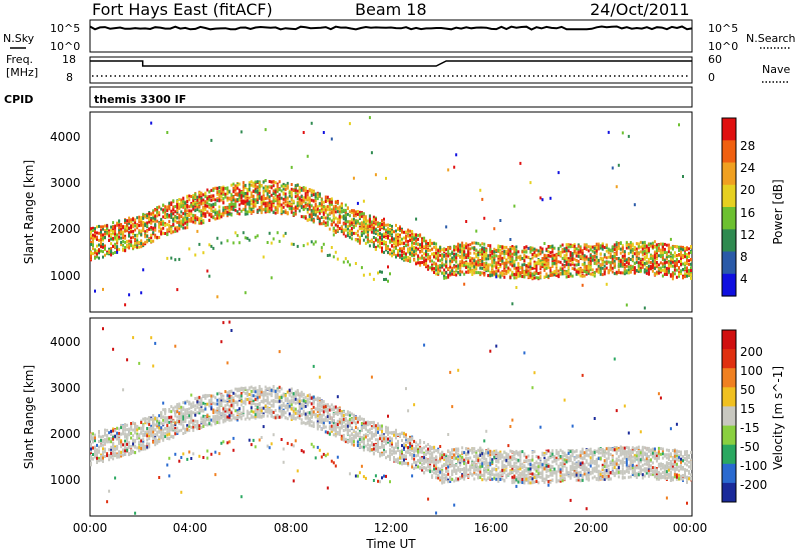 The width and height of the screenshot is (800, 554). What do you see at coordinates (65, 206) in the screenshot?
I see `power-y-ticks: 4000 3000 2000 1000` at bounding box center [65, 206].